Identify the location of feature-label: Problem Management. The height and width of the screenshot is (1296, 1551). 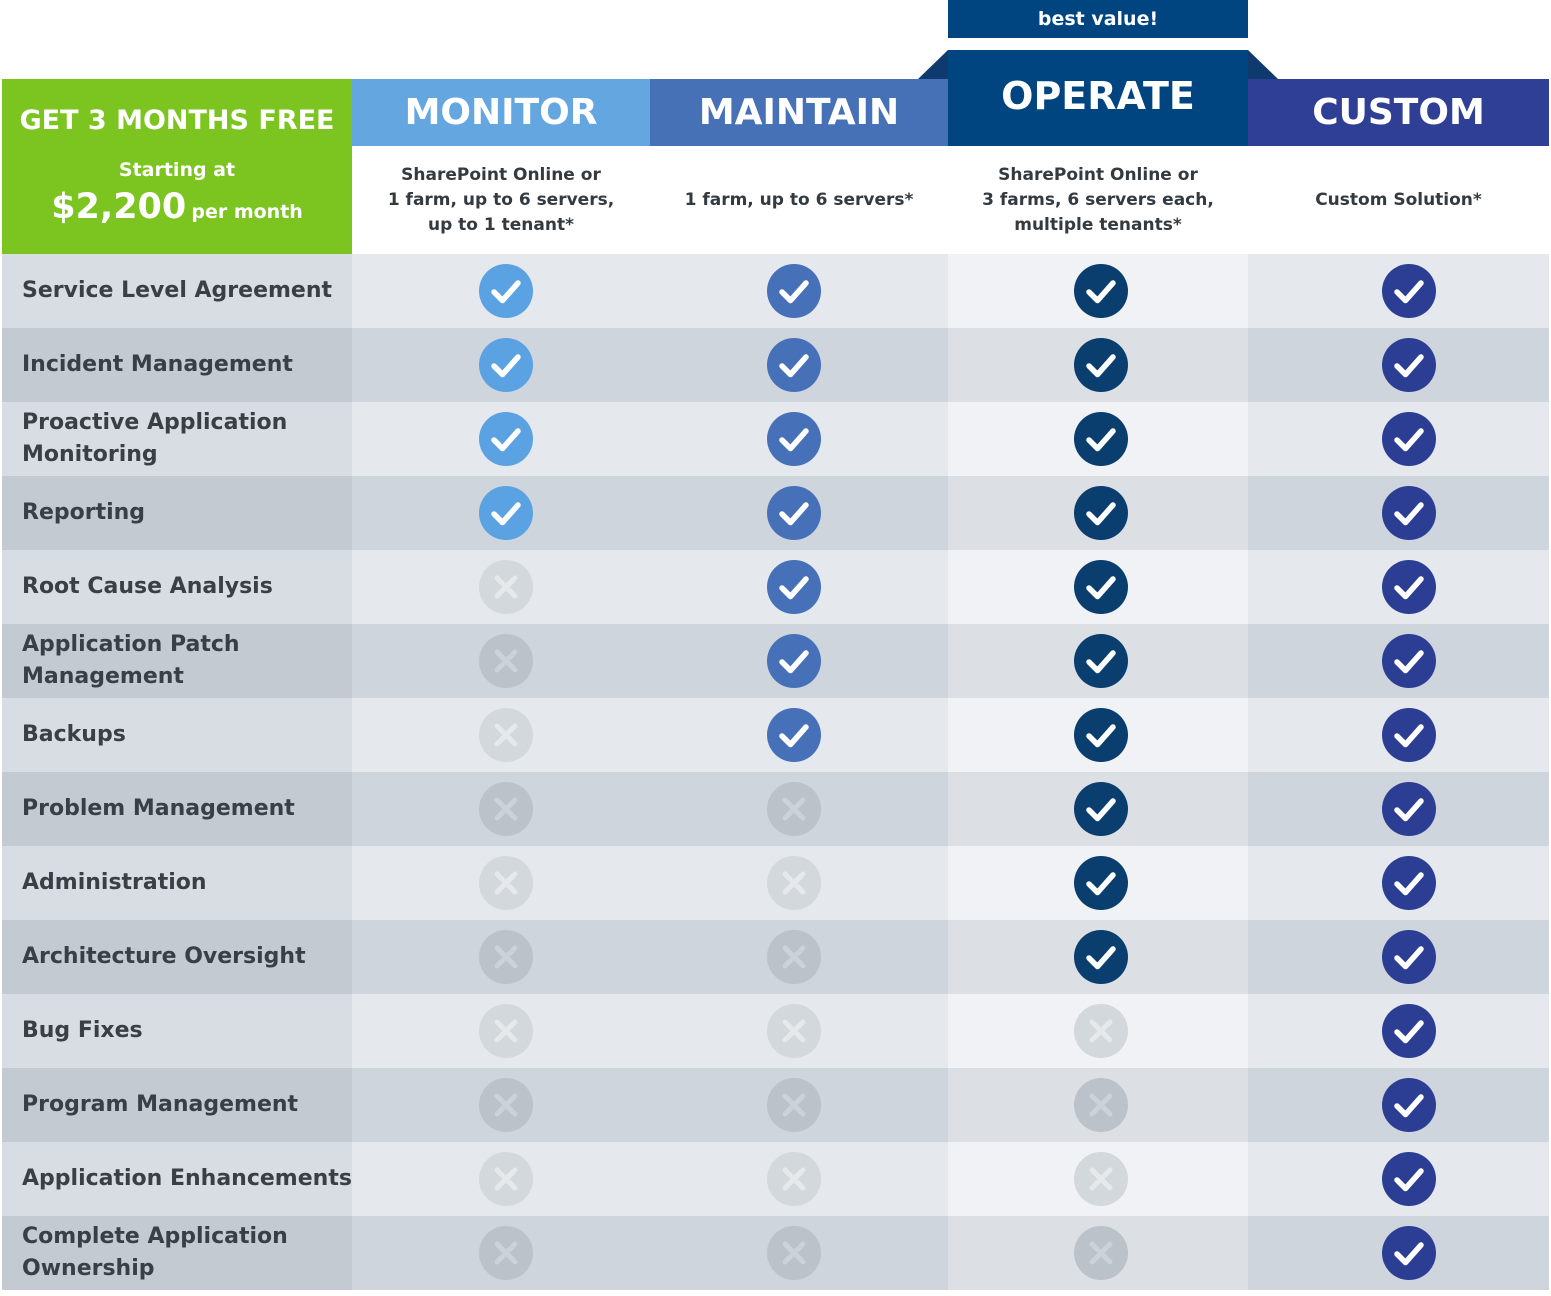
(177, 809).